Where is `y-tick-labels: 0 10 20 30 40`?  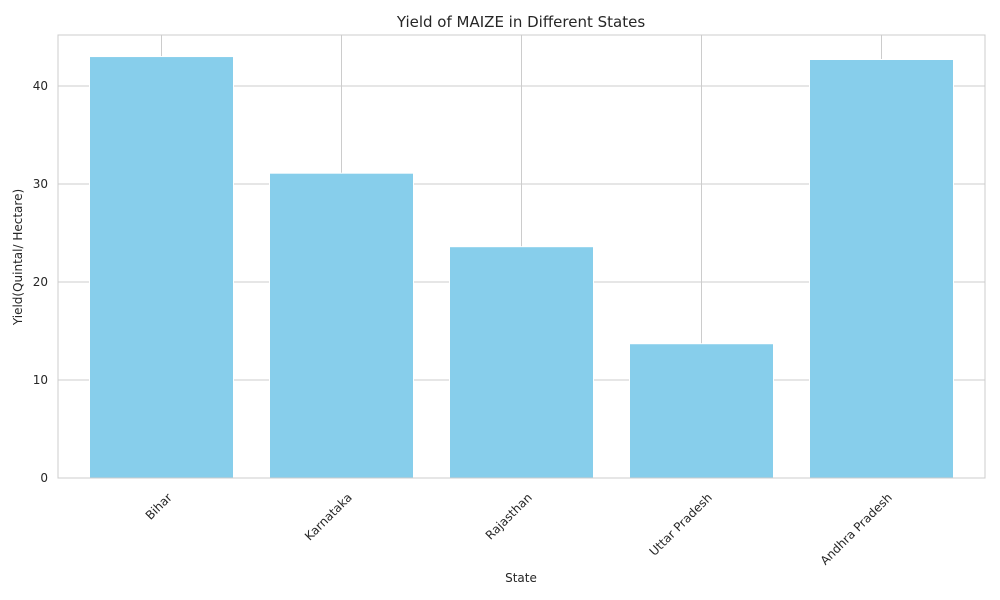
y-tick-labels: 0 10 20 30 40 is located at coordinates (40, 282).